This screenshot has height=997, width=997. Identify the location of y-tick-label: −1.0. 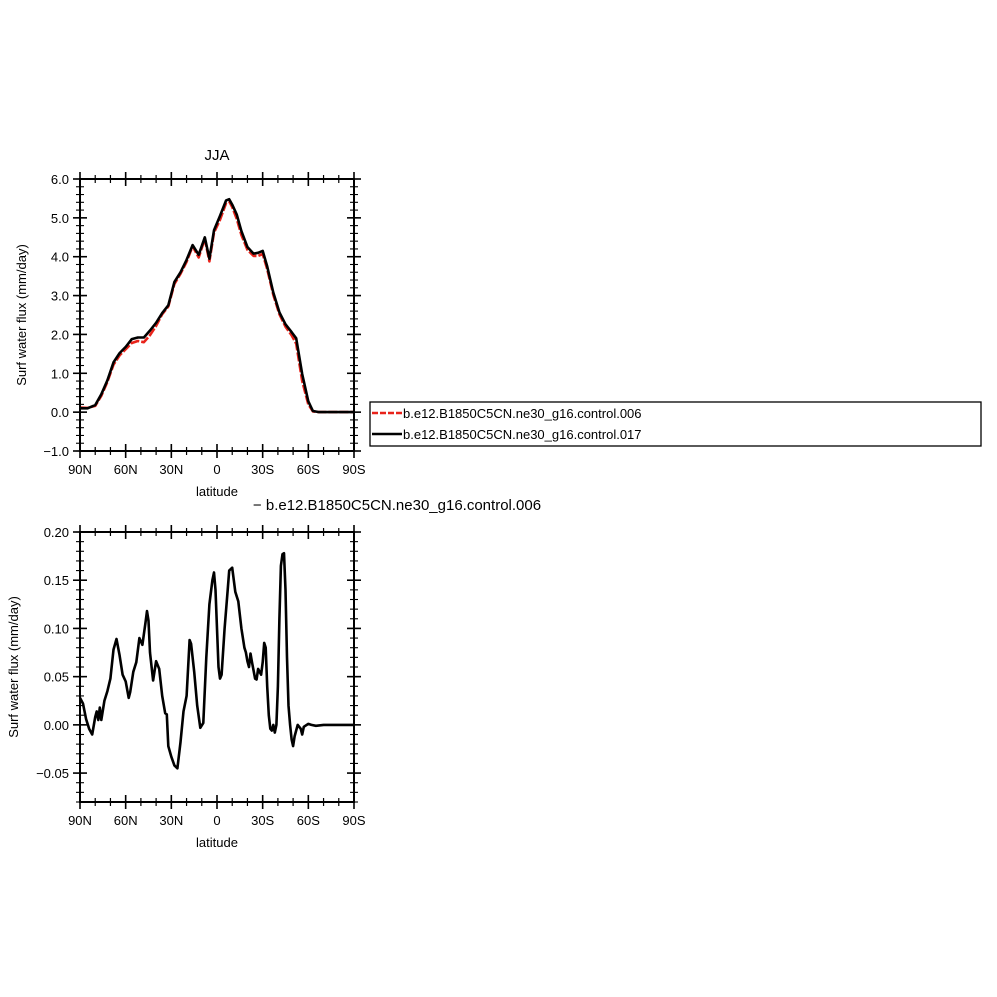
(56, 451).